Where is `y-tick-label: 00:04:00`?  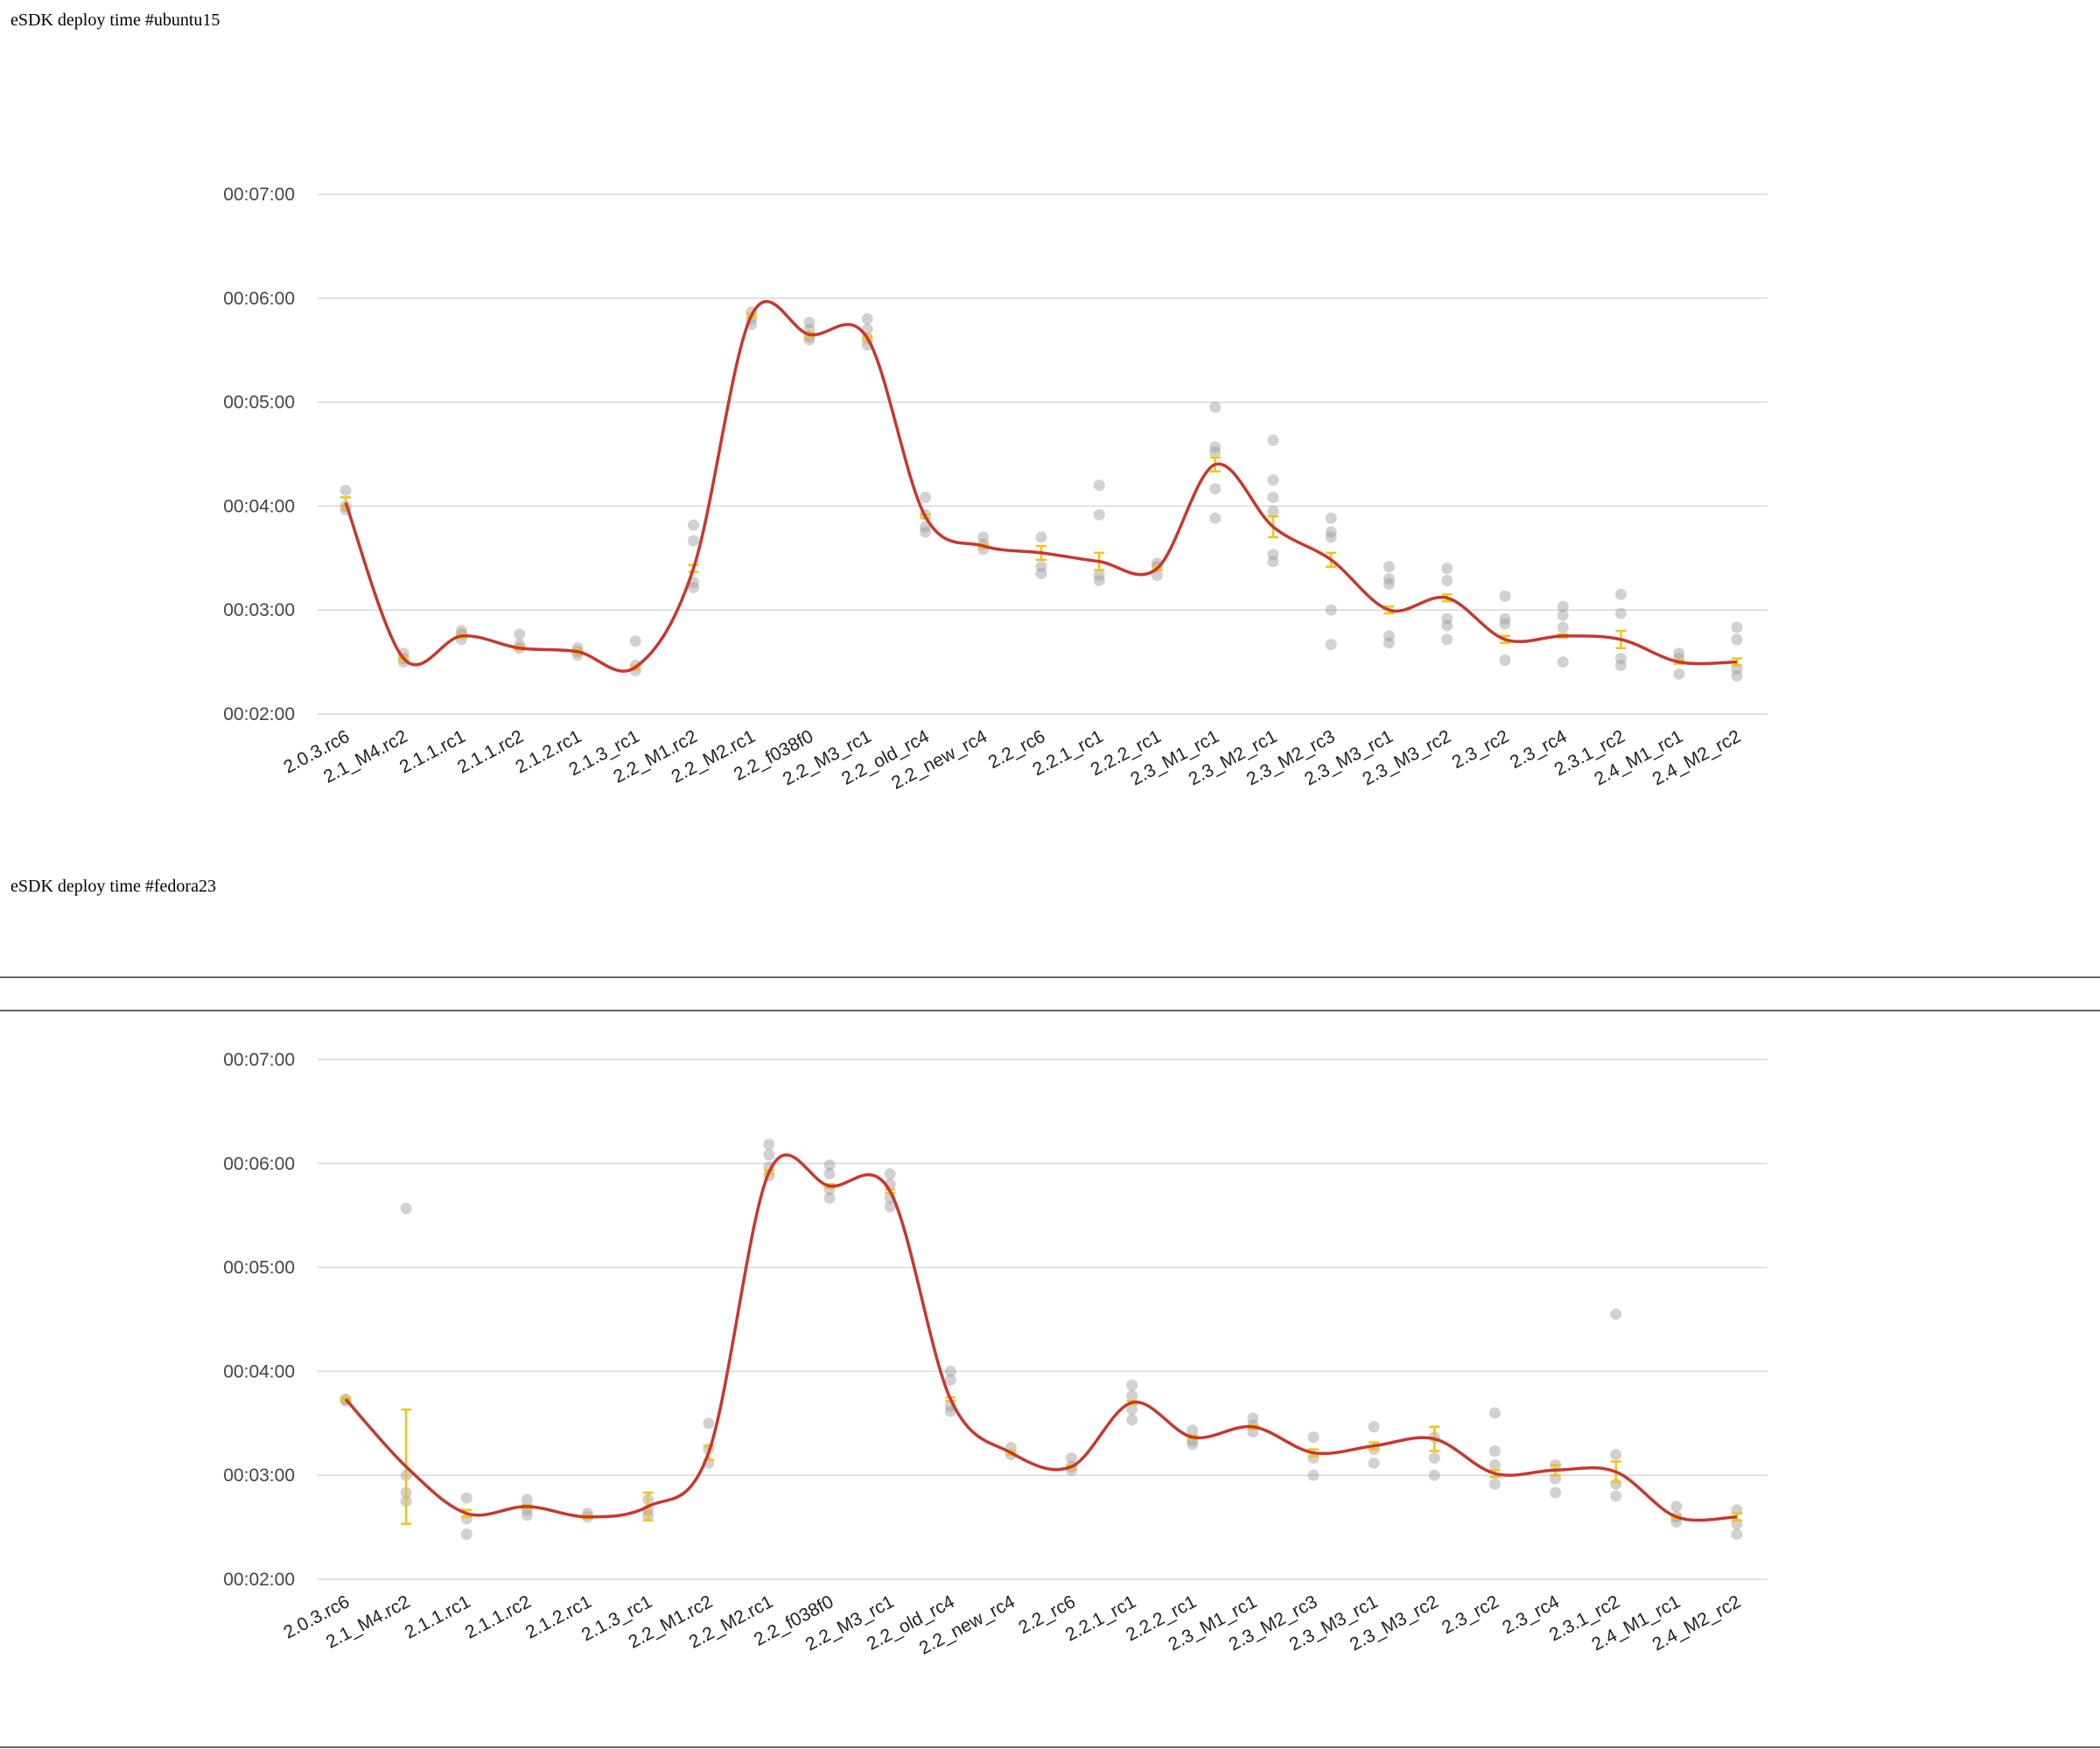
y-tick-label: 00:04:00 is located at coordinates (259, 1371).